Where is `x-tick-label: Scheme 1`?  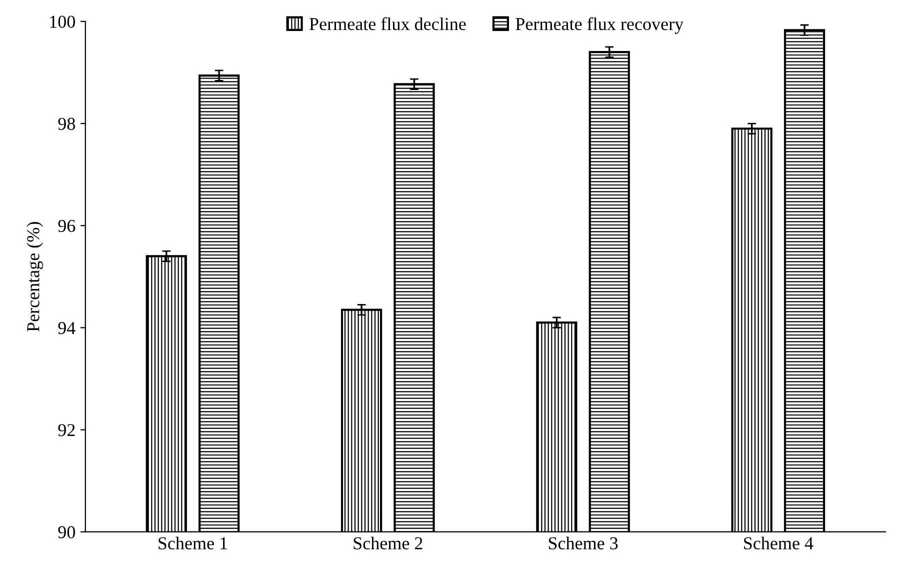
x-tick-label: Scheme 1 is located at coordinates (192, 543).